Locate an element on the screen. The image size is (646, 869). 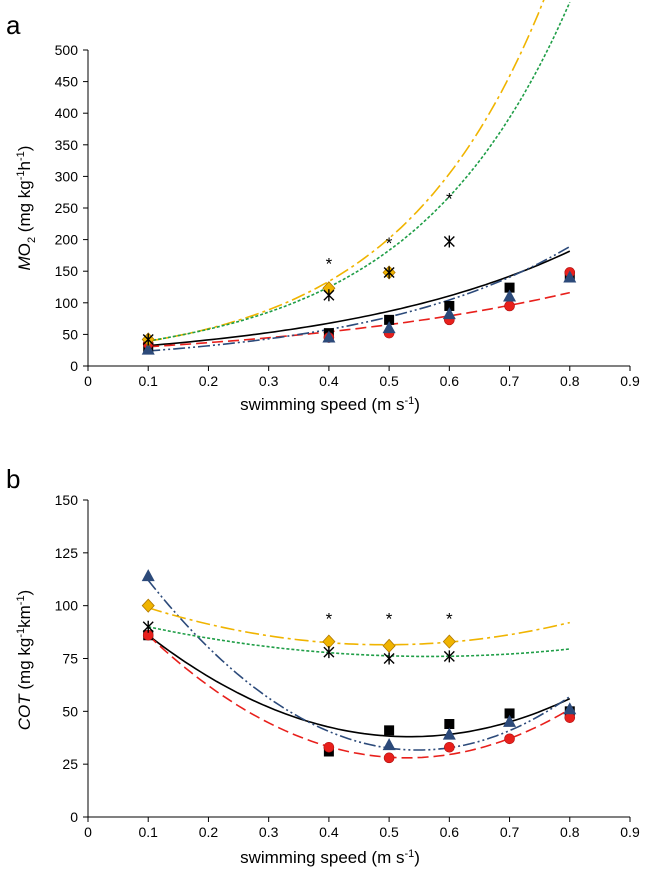
panel-b-y-axis-label: COT (mg kg-1km-1) is located at coordinates (24, 660).